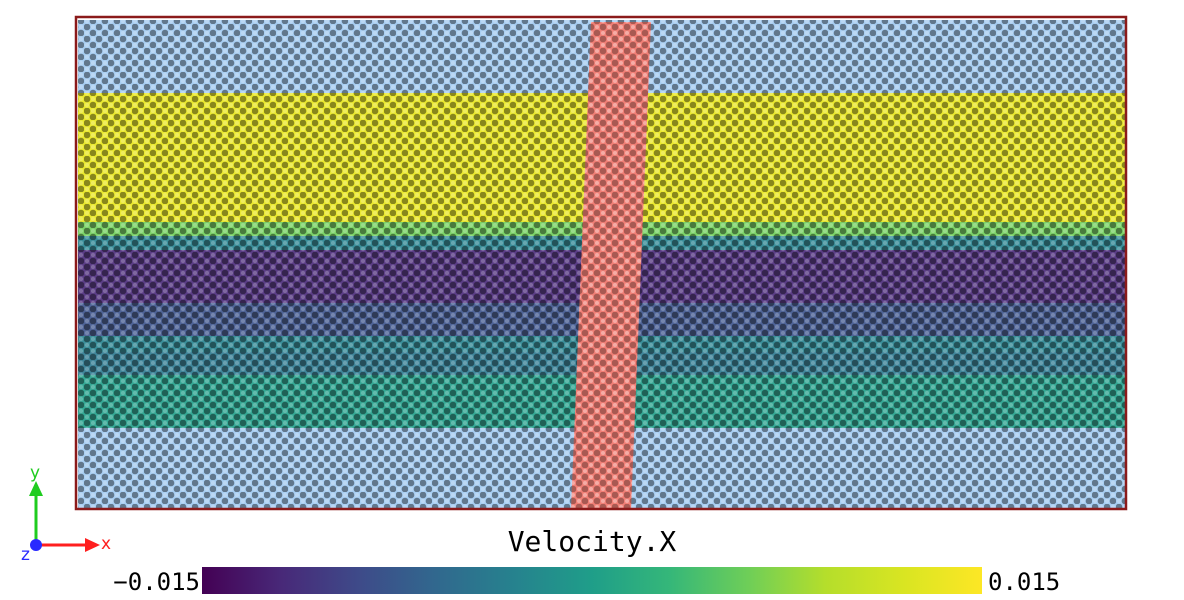  Describe the element at coordinates (92, 545) in the screenshot. I see `x-axis-arrowhead` at that location.